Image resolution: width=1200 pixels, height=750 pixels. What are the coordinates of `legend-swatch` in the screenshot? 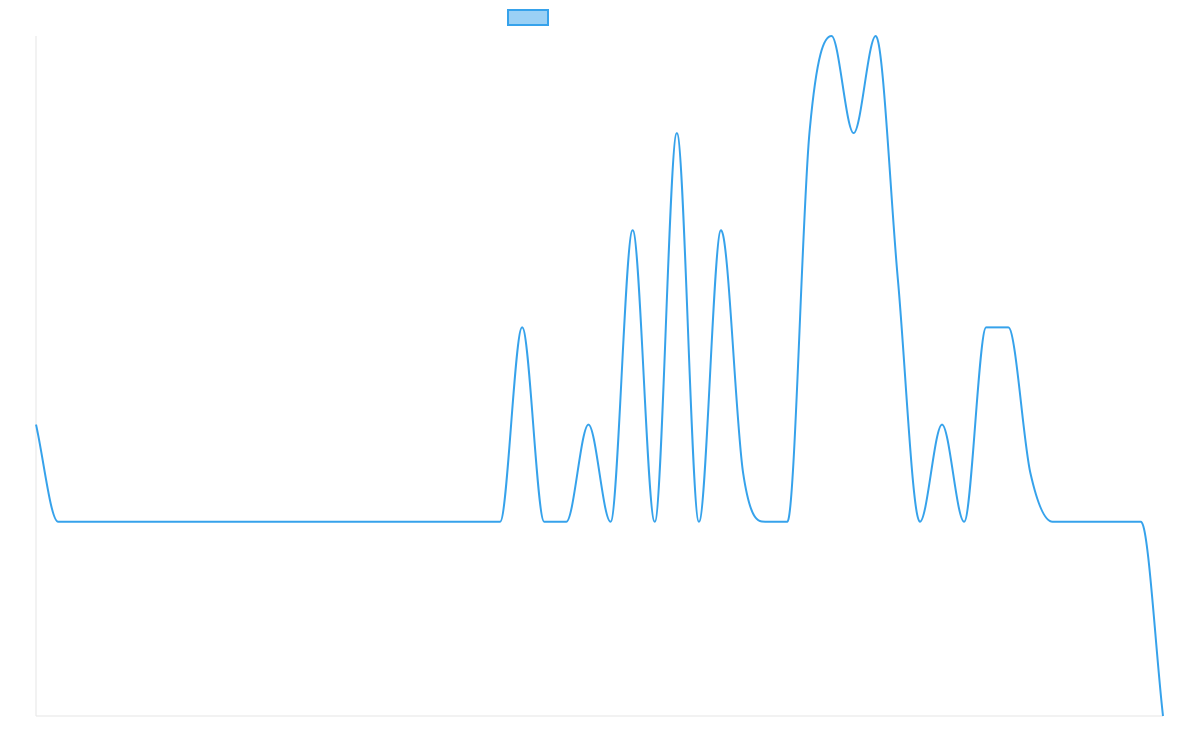 It's located at (528, 17).